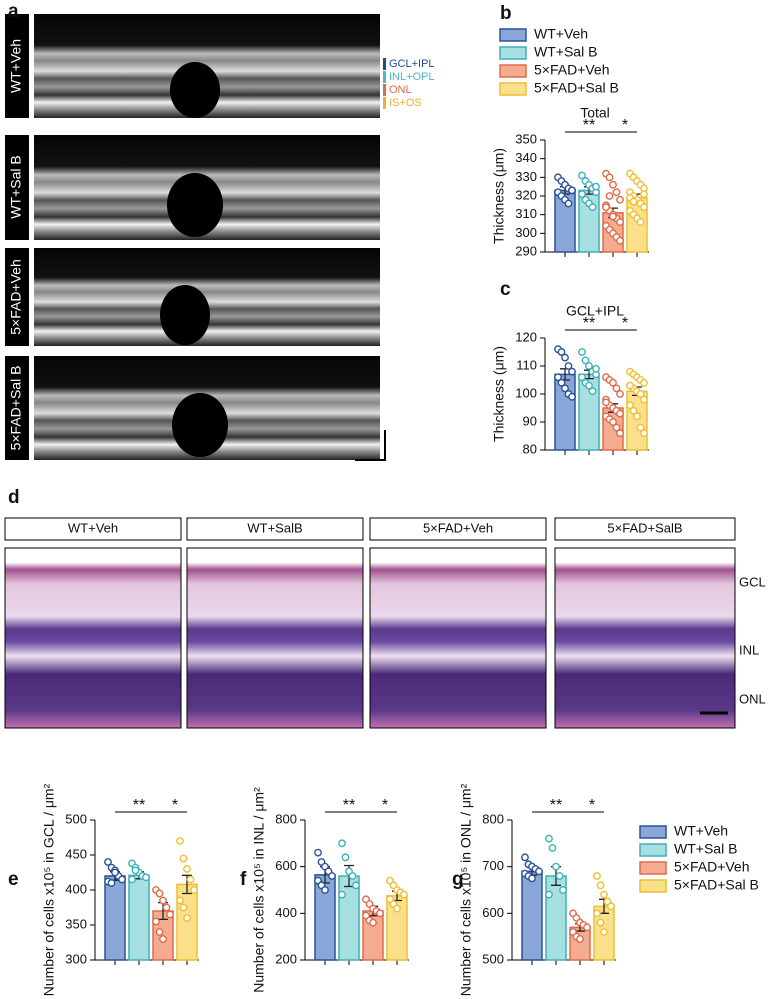  Describe the element at coordinates (526, 392) in the screenshot. I see `y-tick-label: 100` at that location.